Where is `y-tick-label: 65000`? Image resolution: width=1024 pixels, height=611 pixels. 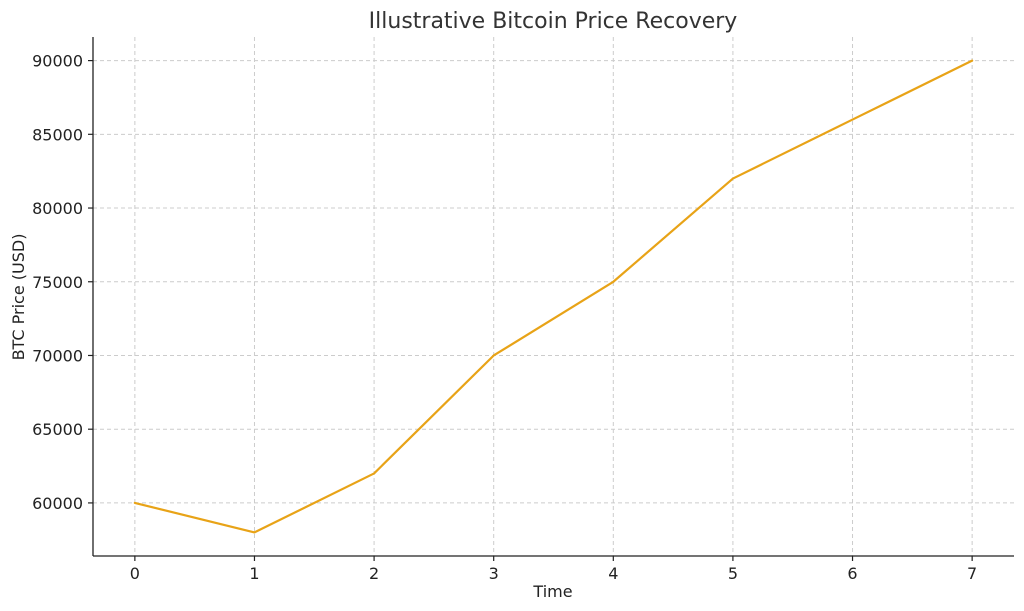
y-tick-label: 65000 is located at coordinates (57, 429).